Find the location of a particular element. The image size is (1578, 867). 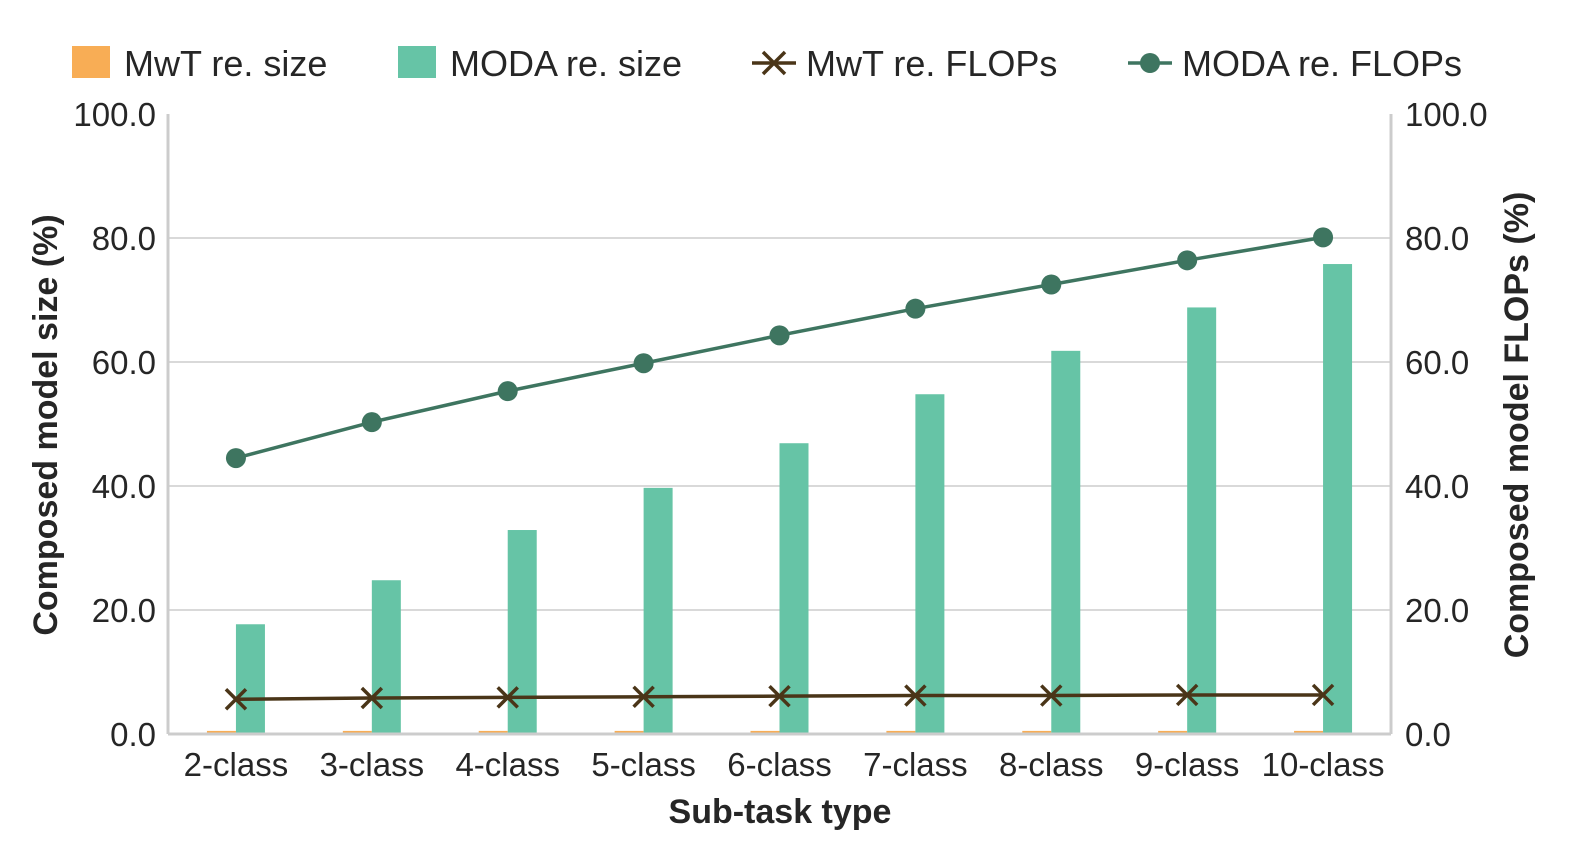

x-tick-label: 5-class is located at coordinates (643, 764).